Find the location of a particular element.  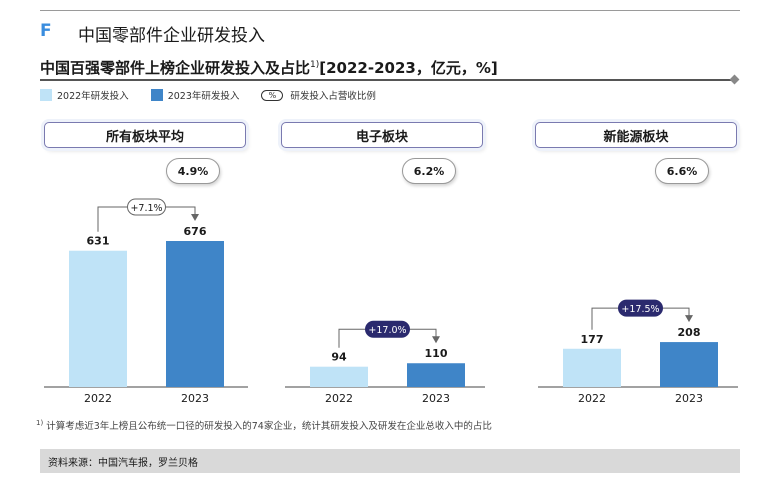

section-letter: F is located at coordinates (46, 31).